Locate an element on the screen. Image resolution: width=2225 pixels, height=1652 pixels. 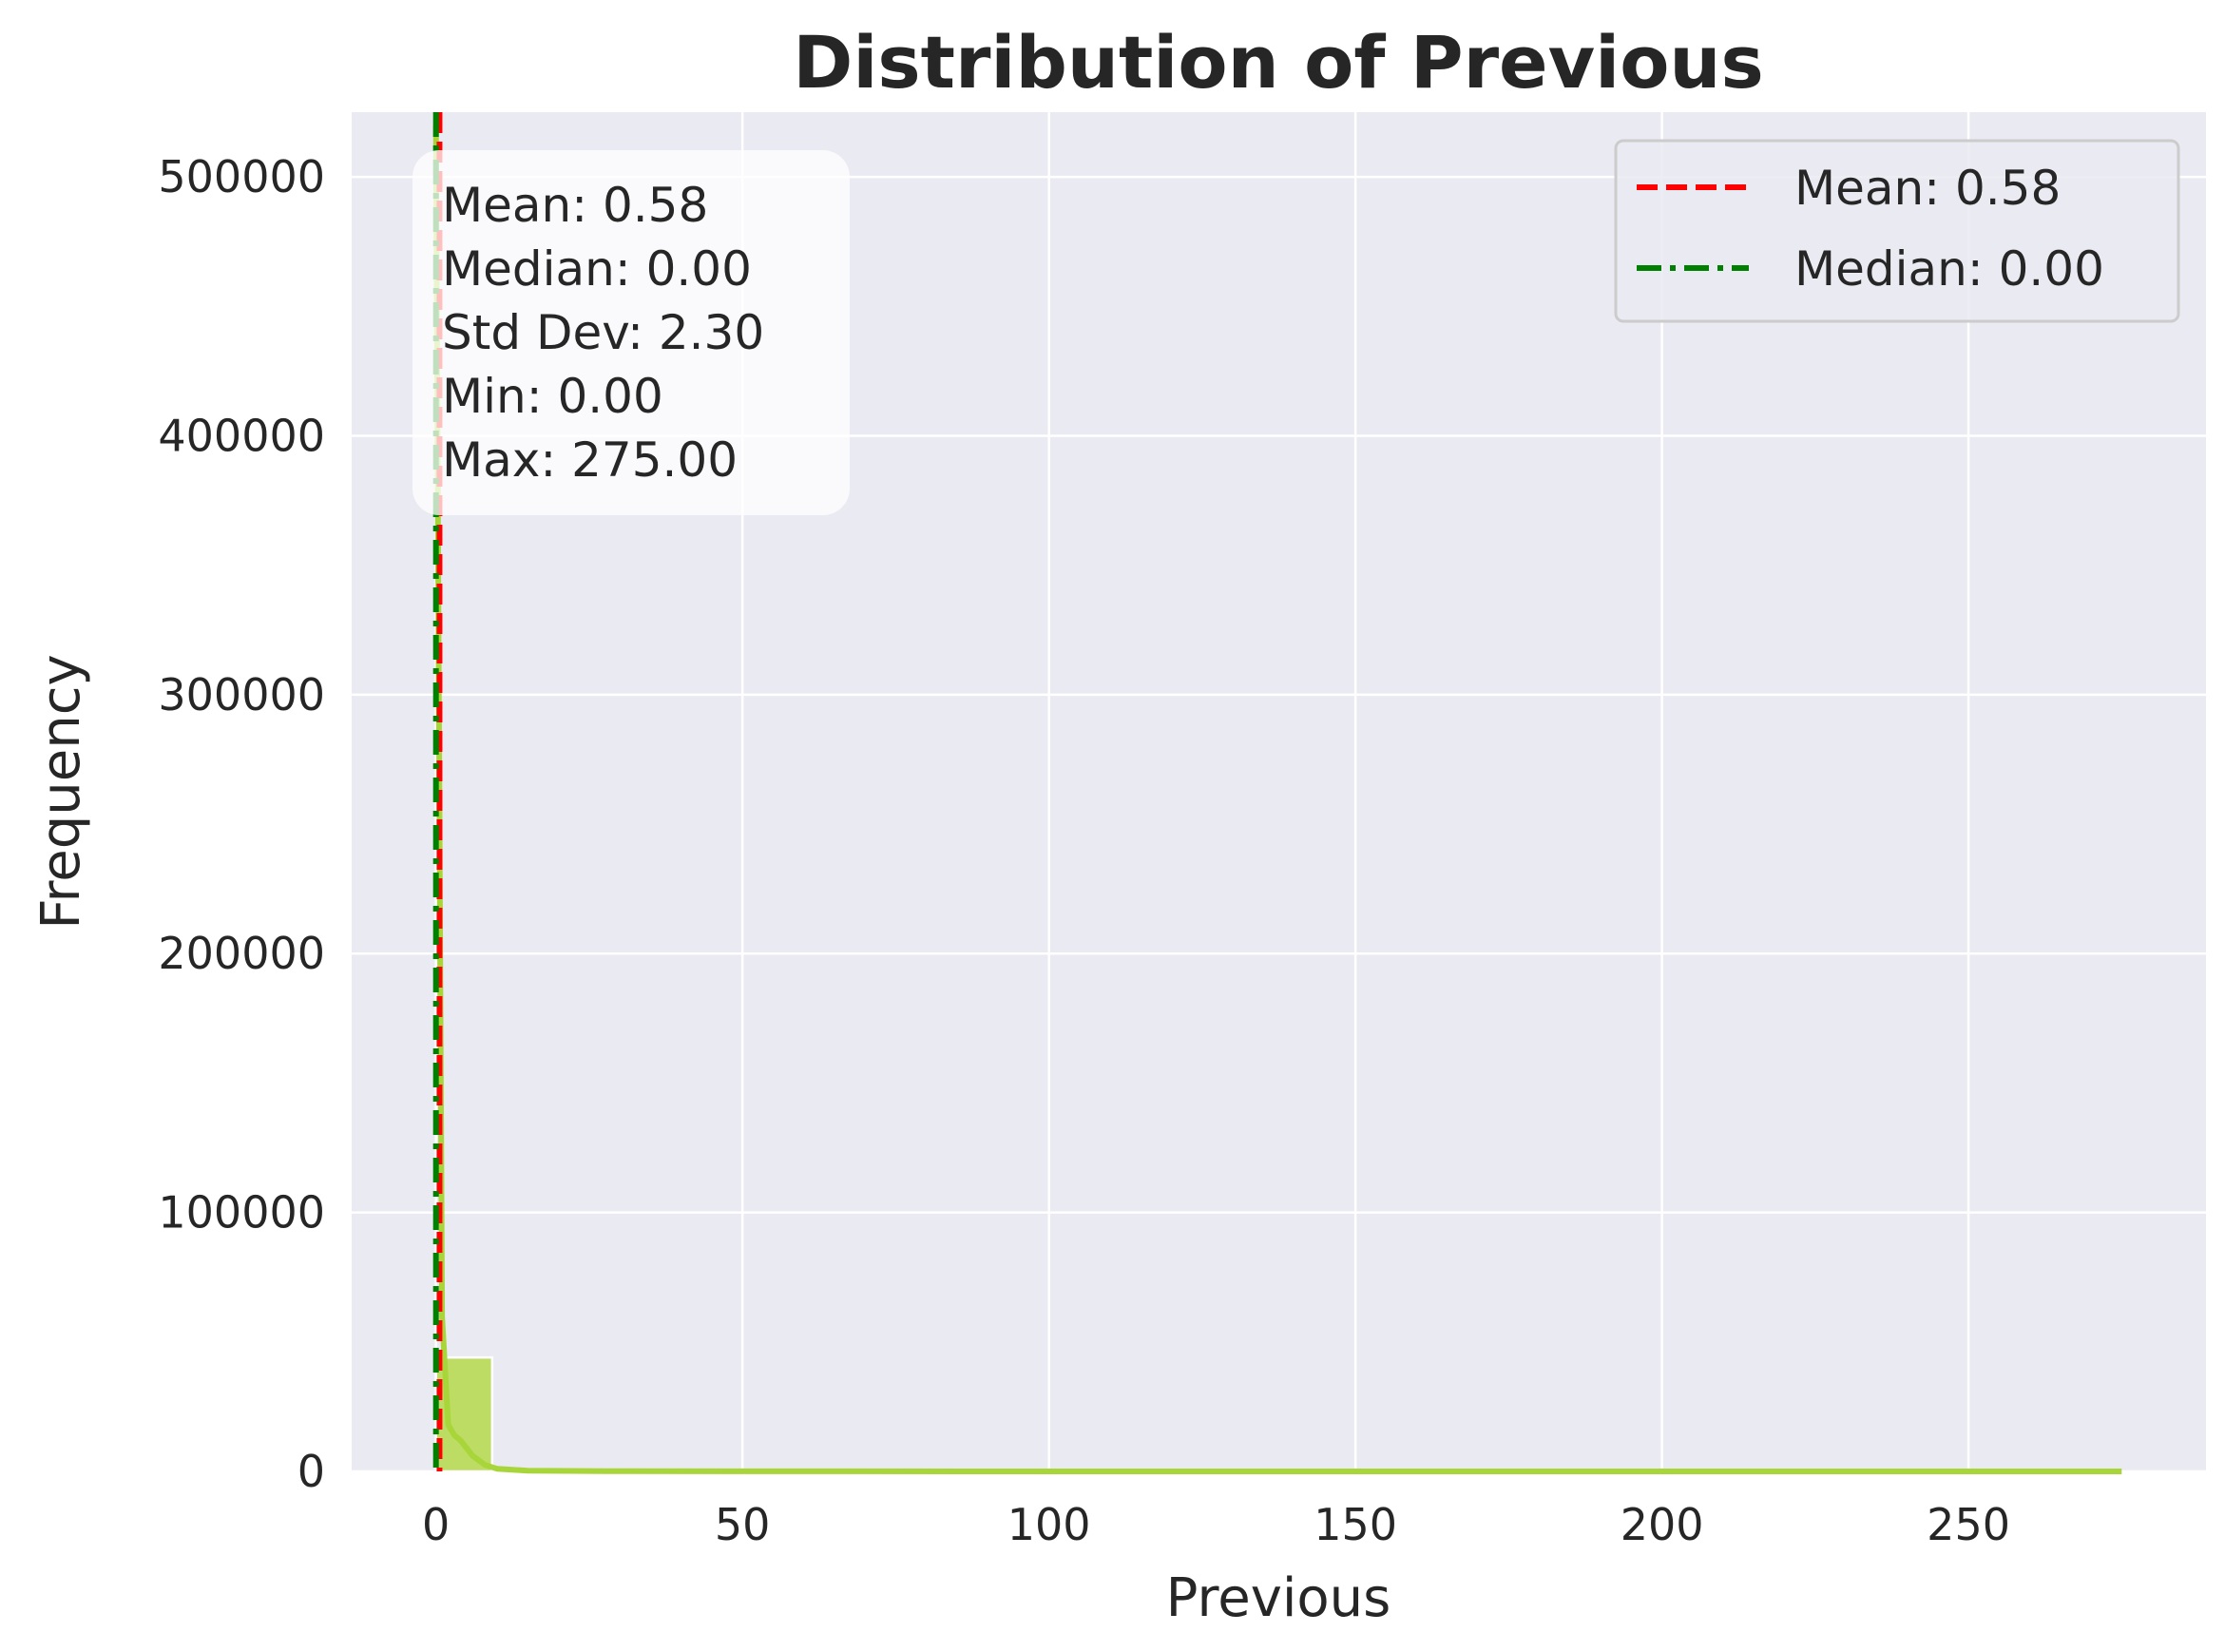
y-tick-label: 200000 is located at coordinates (242, 953).